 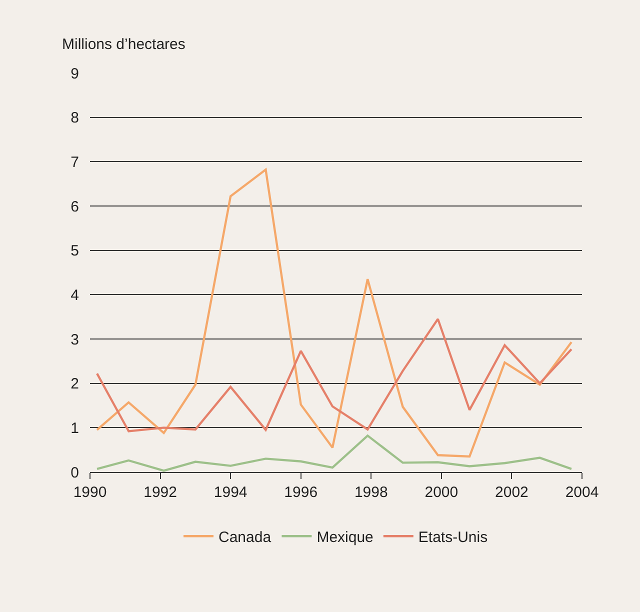 I want to click on legend-label: Canada, so click(x=245, y=537).